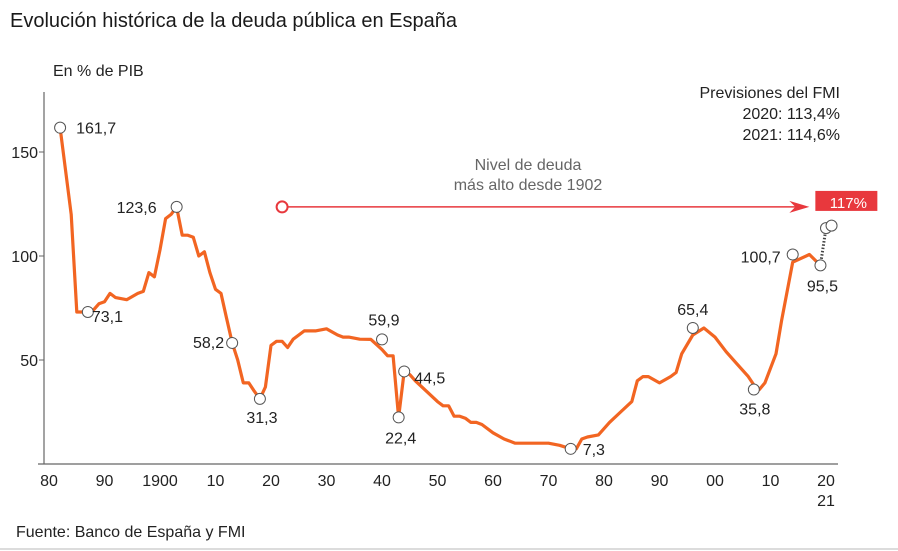 The width and height of the screenshot is (898, 551). What do you see at coordinates (131, 532) in the screenshot?
I see `source-note: Fuente: Banco de España y FMI` at bounding box center [131, 532].